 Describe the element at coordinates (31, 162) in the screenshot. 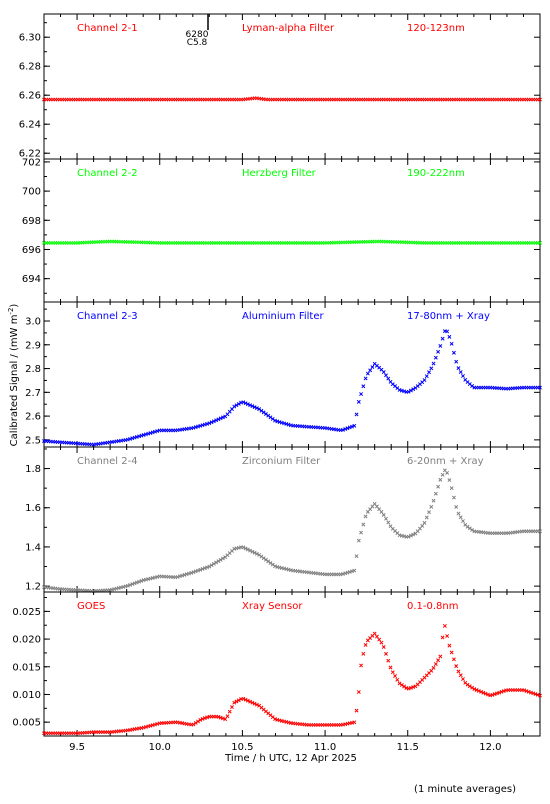

I see `y-tick-label: 702` at that location.